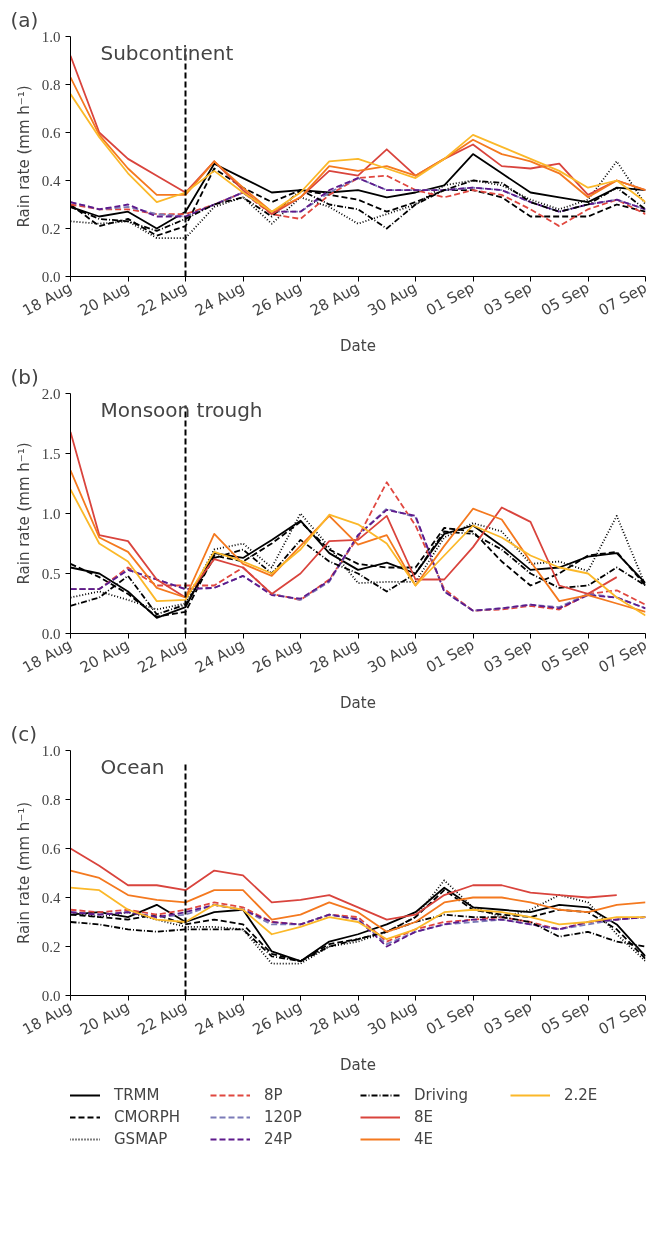 Image resolution: width=671 pixels, height=1249 pixels. I want to click on y-tick-label: 1.5, so click(51, 453).